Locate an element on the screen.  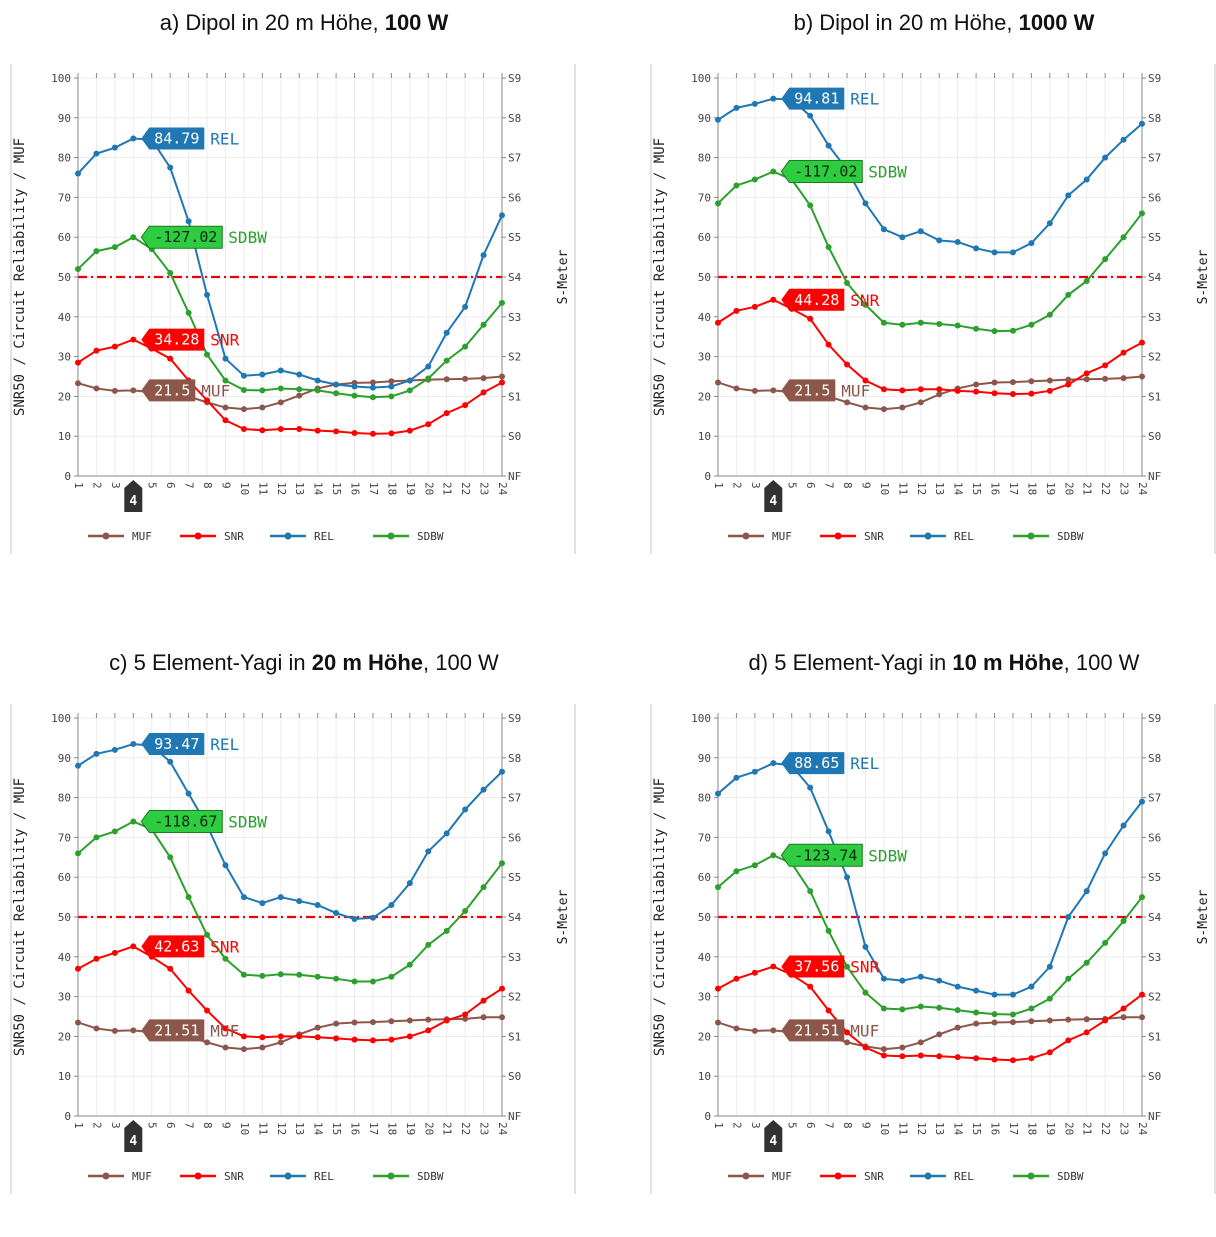
callout-value: 93.47 is located at coordinates (176, 744).